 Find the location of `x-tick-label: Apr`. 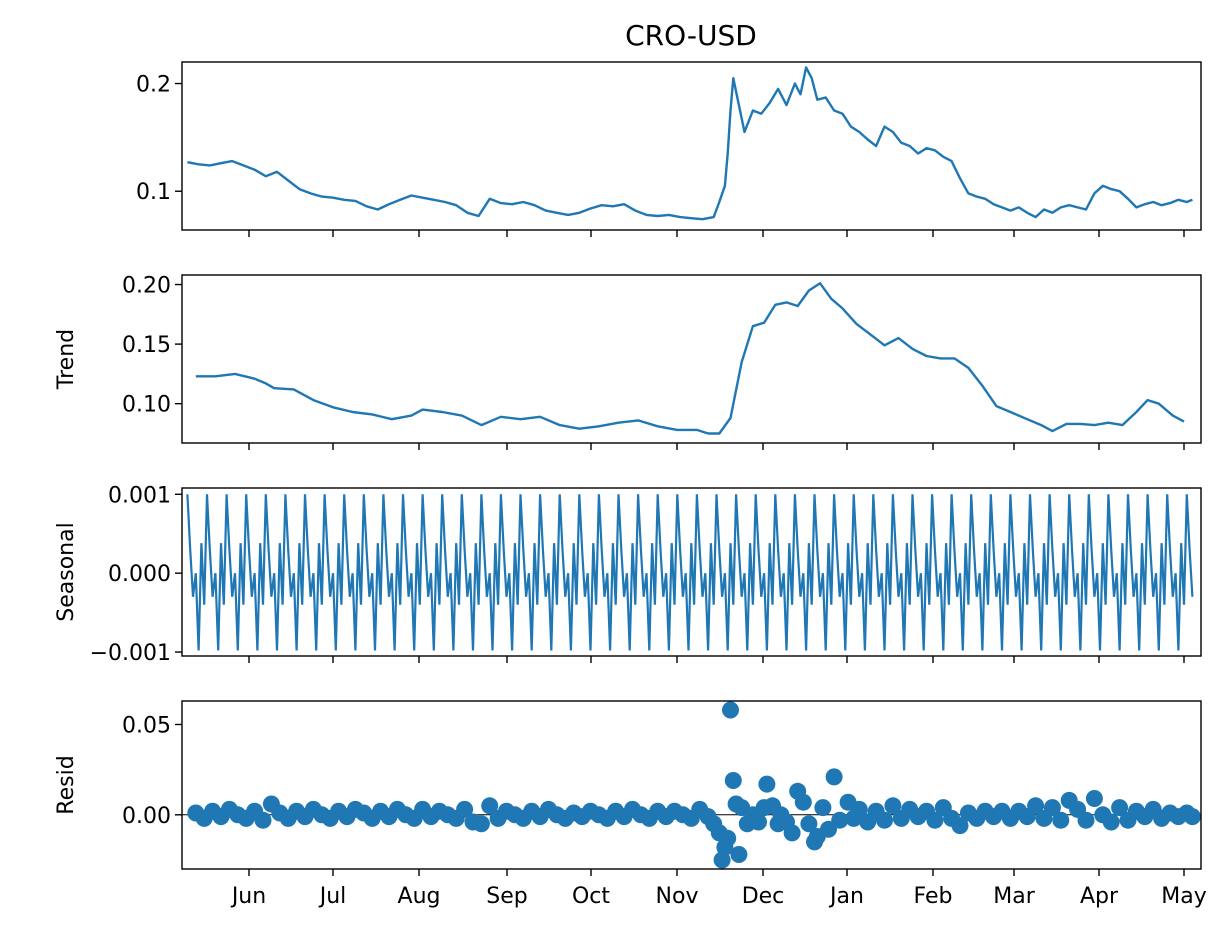

x-tick-label: Apr is located at coordinates (1099, 896).